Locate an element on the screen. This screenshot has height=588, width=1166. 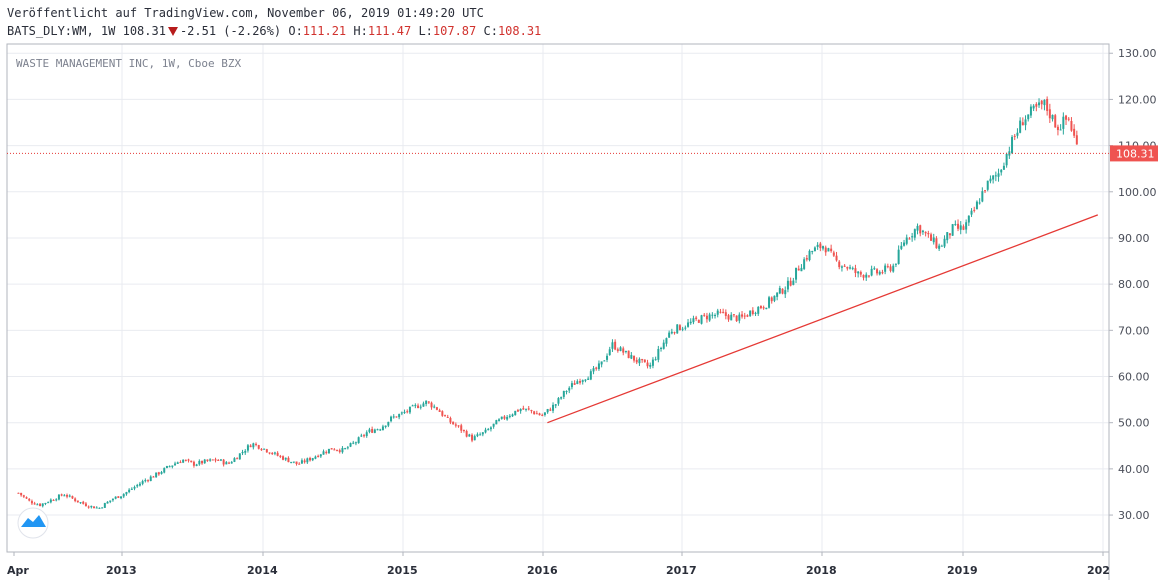
x-tick-label: 2017 is located at coordinates (681, 570).